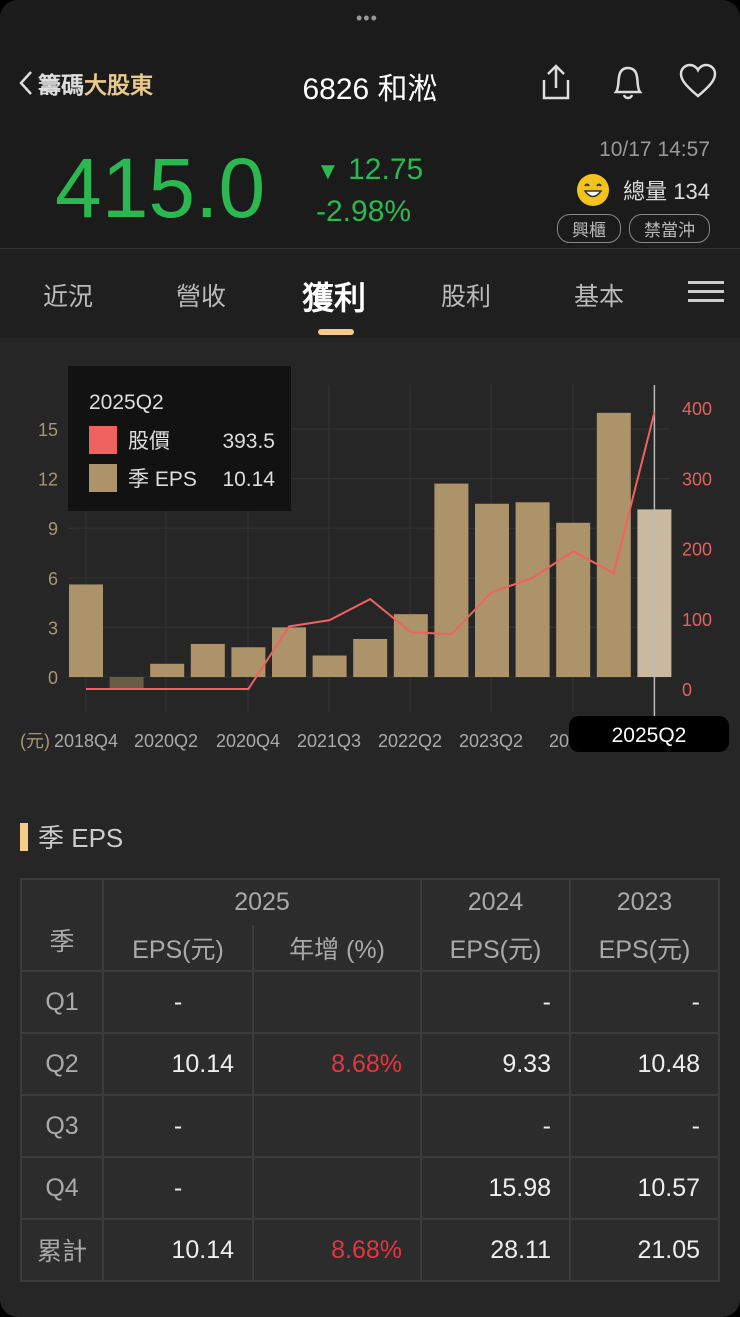 Image resolution: width=740 pixels, height=1317 pixels. What do you see at coordinates (103, 440) in the screenshot?
I see `price-legend-swatch` at bounding box center [103, 440].